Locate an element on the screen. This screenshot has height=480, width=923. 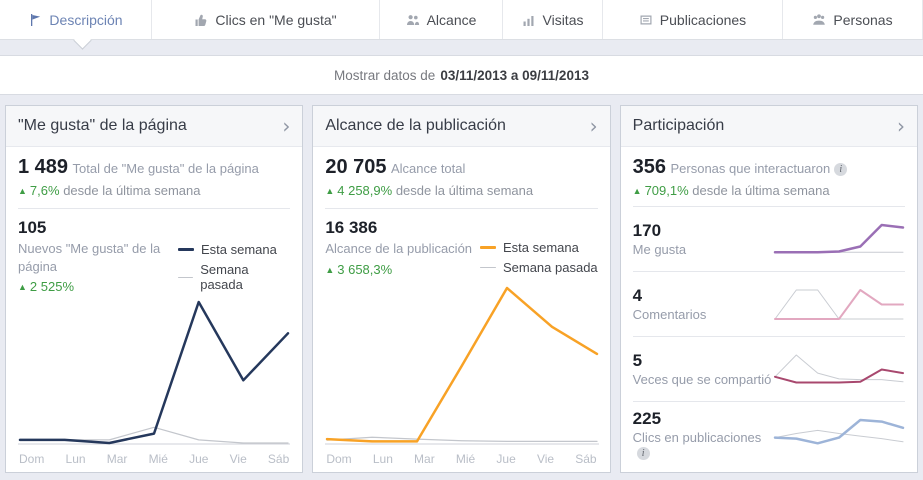
tab-reach: Alcance is located at coordinates (441, 19).